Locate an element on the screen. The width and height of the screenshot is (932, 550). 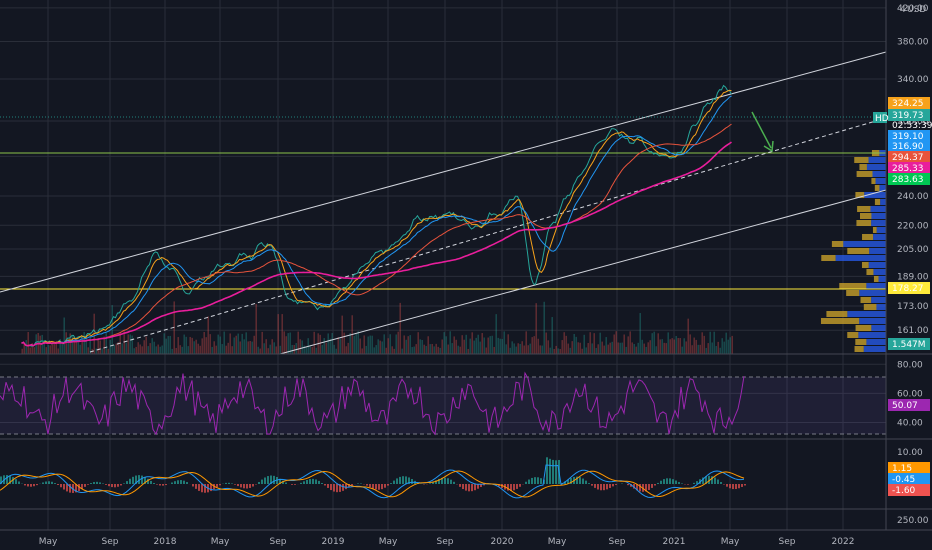
currency-label: USD is located at coordinates (916, 10).